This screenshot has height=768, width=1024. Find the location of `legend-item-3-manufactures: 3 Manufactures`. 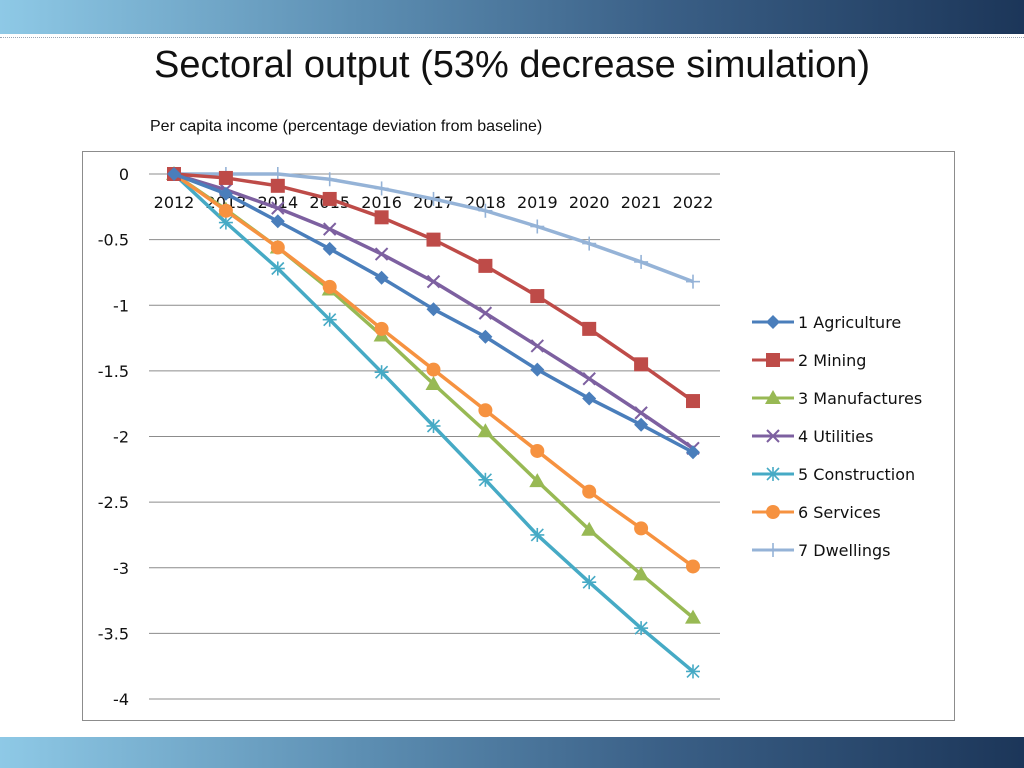

legend-item-3-manufactures: 3 Manufactures is located at coordinates (837, 398).